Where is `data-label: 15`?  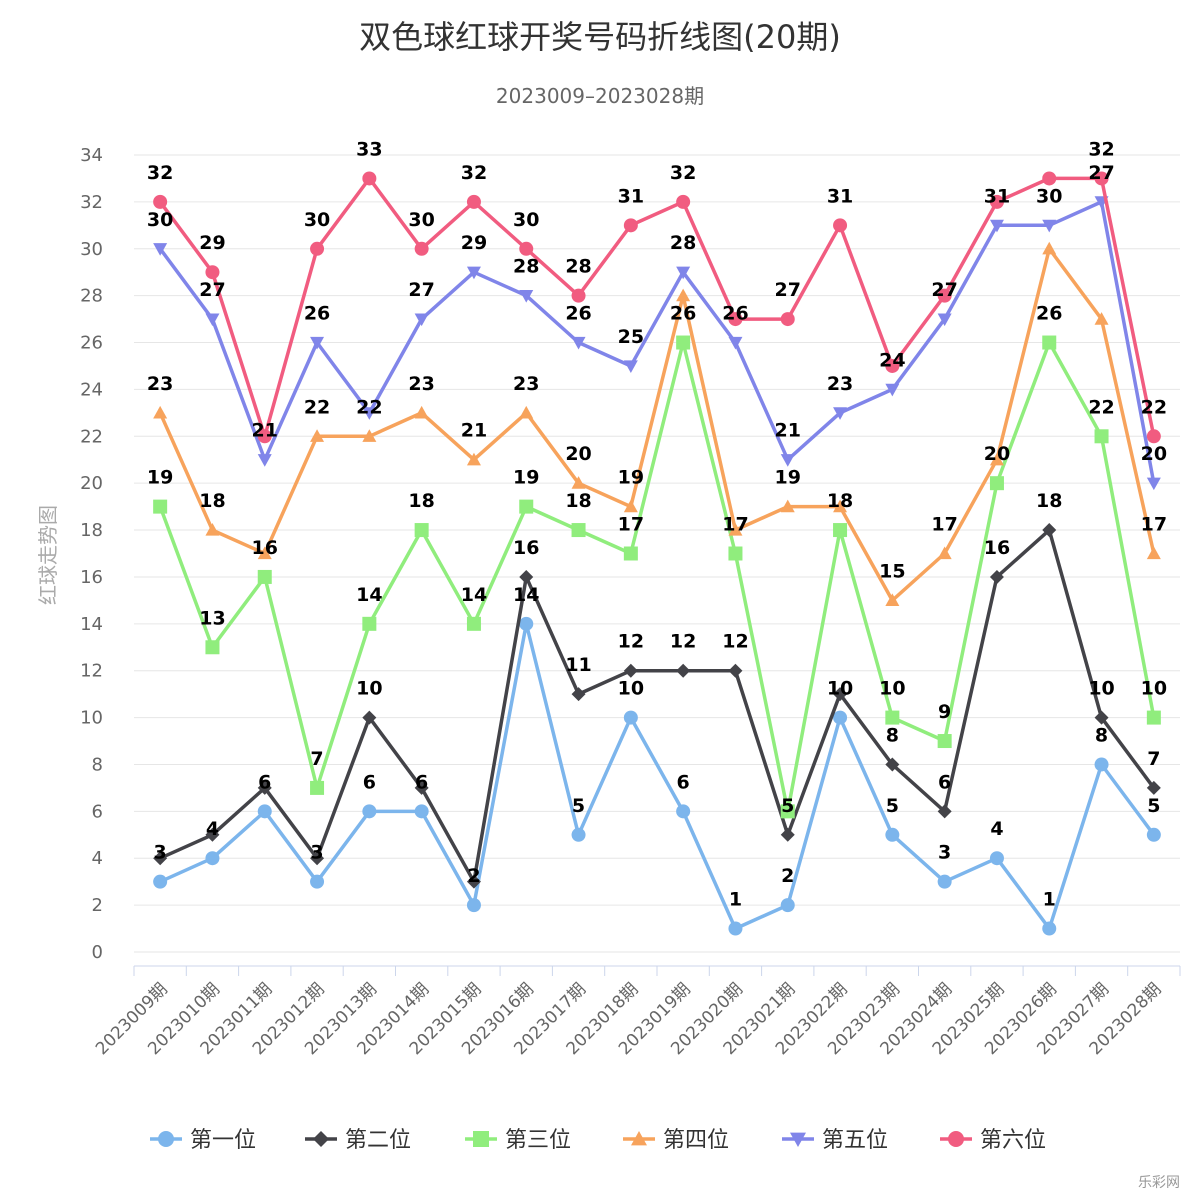 data-label: 15 is located at coordinates (892, 571).